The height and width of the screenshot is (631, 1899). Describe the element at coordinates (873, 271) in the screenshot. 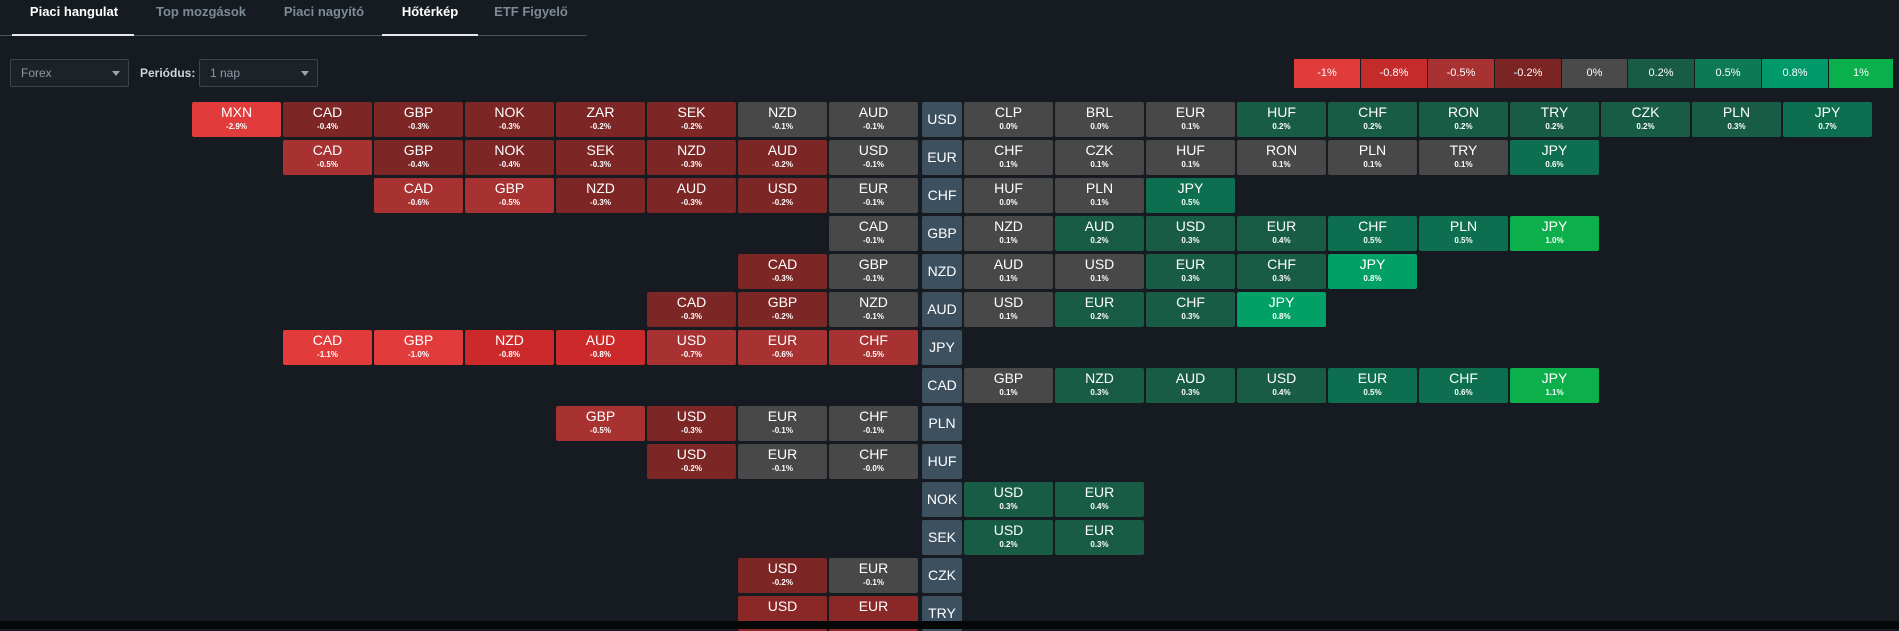

I see `heatmap-cell: GBP -0.1%` at that location.